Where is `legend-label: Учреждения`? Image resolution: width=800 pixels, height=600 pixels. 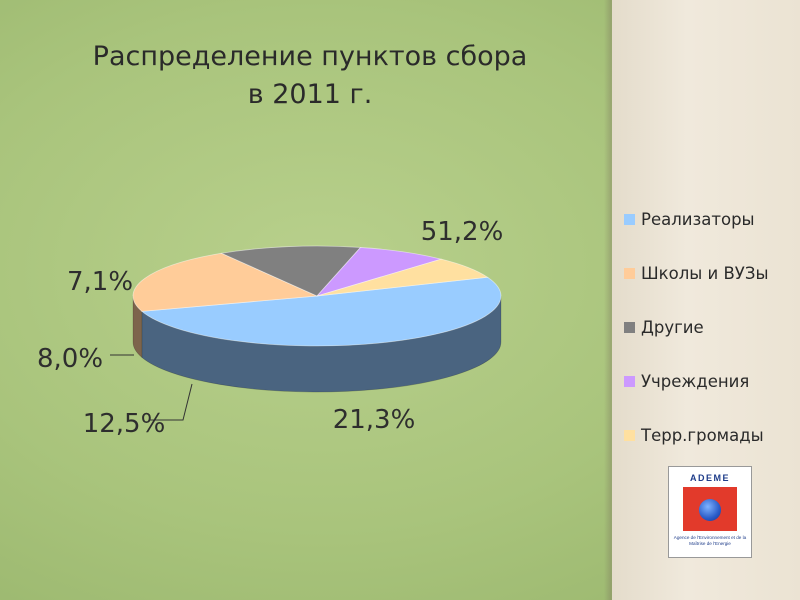 legend-label: Учреждения is located at coordinates (695, 381).